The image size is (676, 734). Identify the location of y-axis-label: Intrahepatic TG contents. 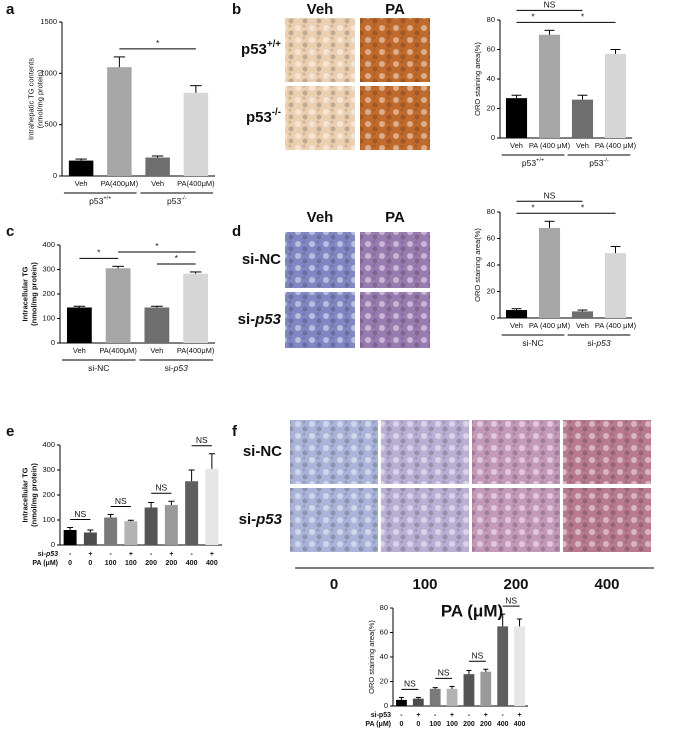
(30, 99).